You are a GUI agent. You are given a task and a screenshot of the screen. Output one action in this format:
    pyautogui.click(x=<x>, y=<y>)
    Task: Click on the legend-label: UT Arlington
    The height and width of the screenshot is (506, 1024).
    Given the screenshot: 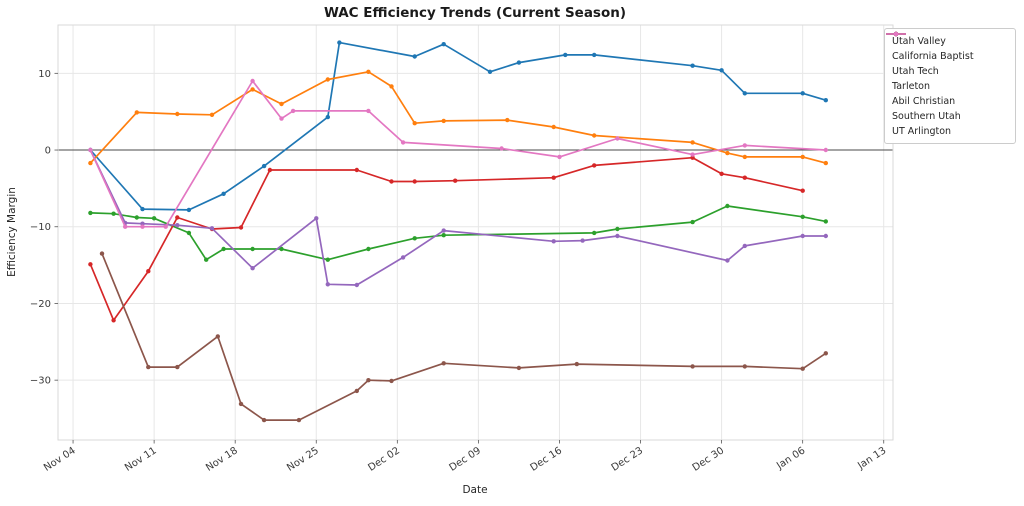 What is the action you would take?
    pyautogui.click(x=922, y=131)
    